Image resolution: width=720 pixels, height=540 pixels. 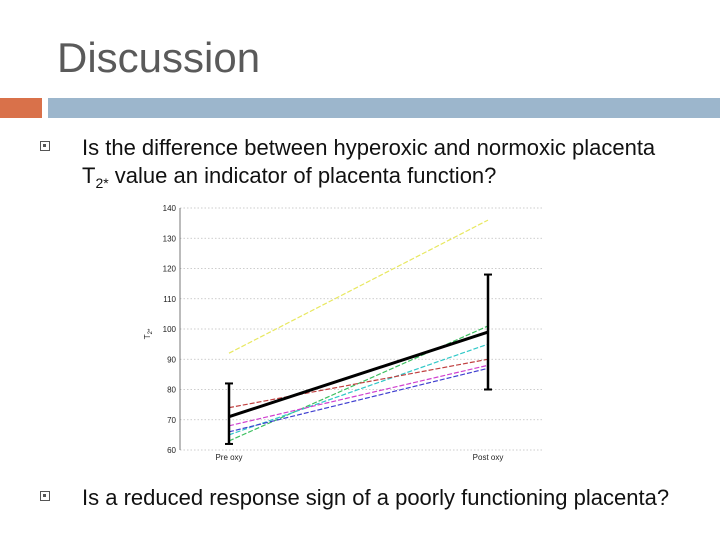 What do you see at coordinates (384, 108) in the screenshot?
I see `accent-bar-blue` at bounding box center [384, 108].